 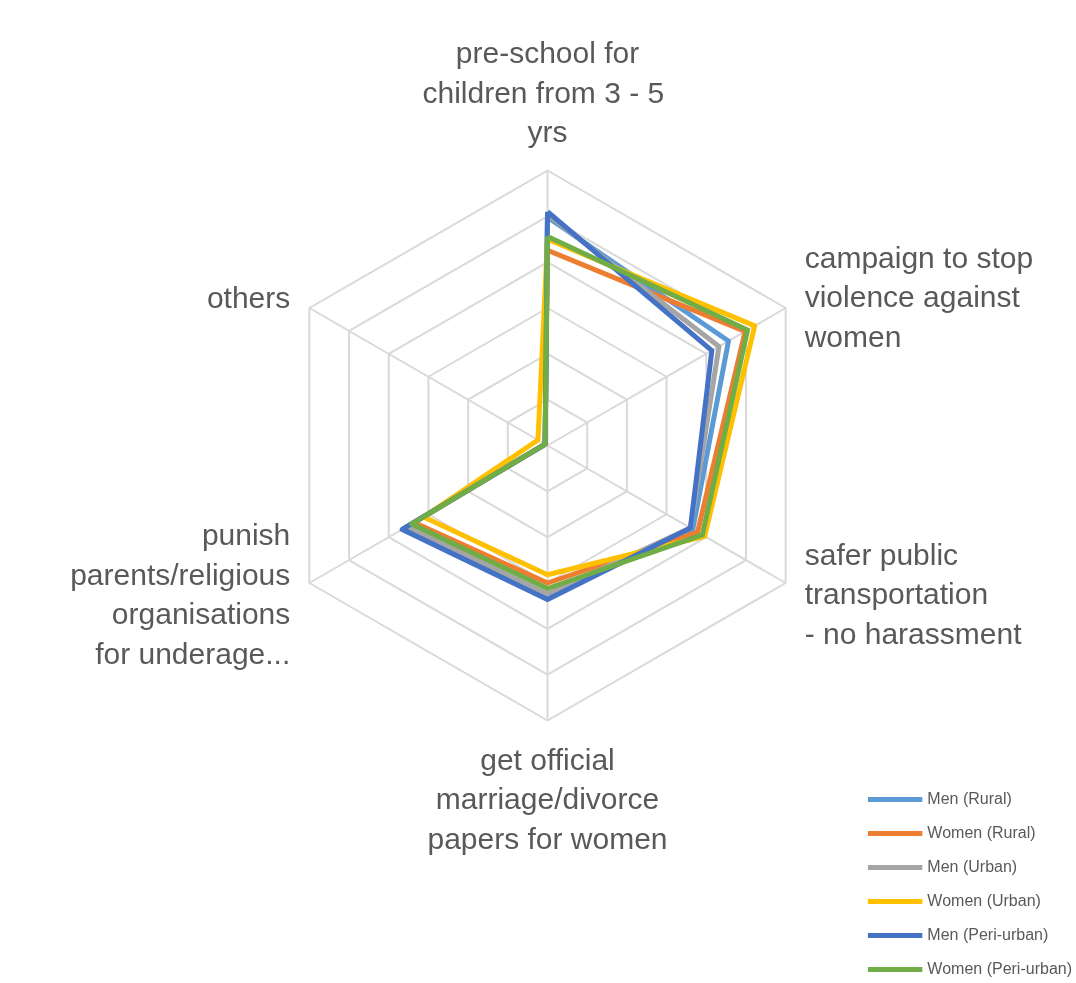 What do you see at coordinates (984, 901) in the screenshot?
I see `legend-label: Women (Urban)` at bounding box center [984, 901].